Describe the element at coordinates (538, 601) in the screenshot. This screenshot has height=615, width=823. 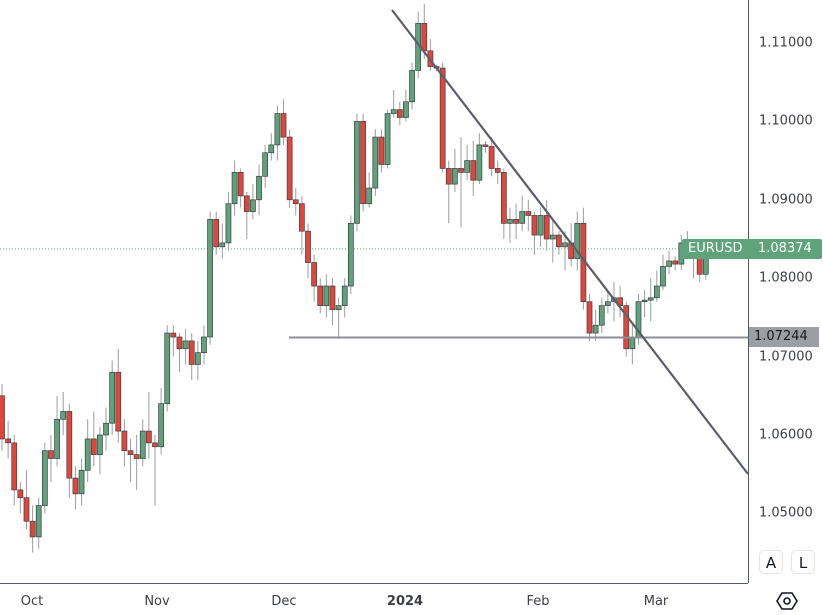
I see `time-tick-label: Feb` at that location.